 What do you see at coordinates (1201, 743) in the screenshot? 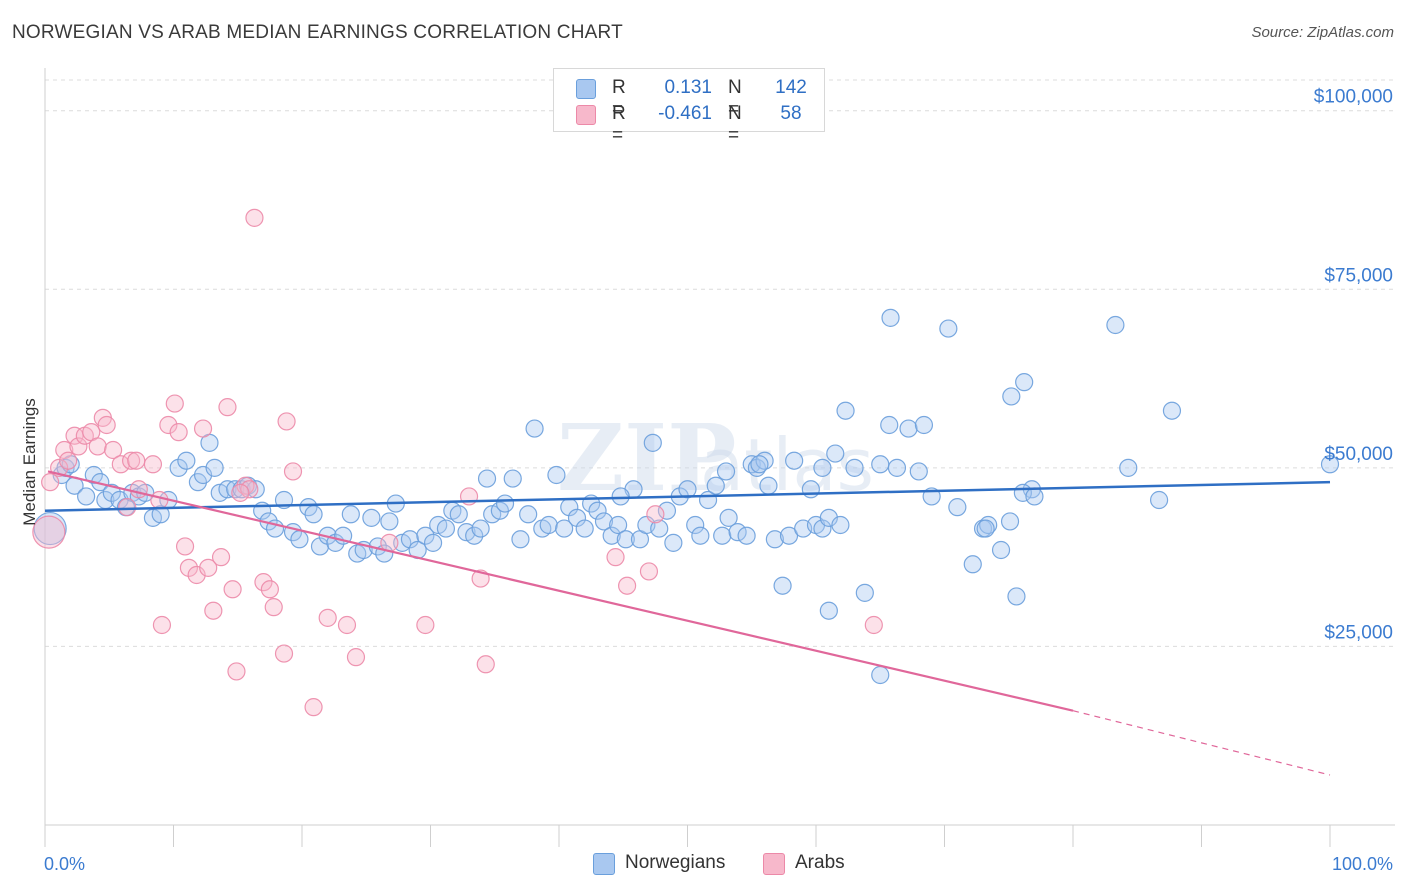
I see `arabs-trend-extension` at bounding box center [1201, 743].